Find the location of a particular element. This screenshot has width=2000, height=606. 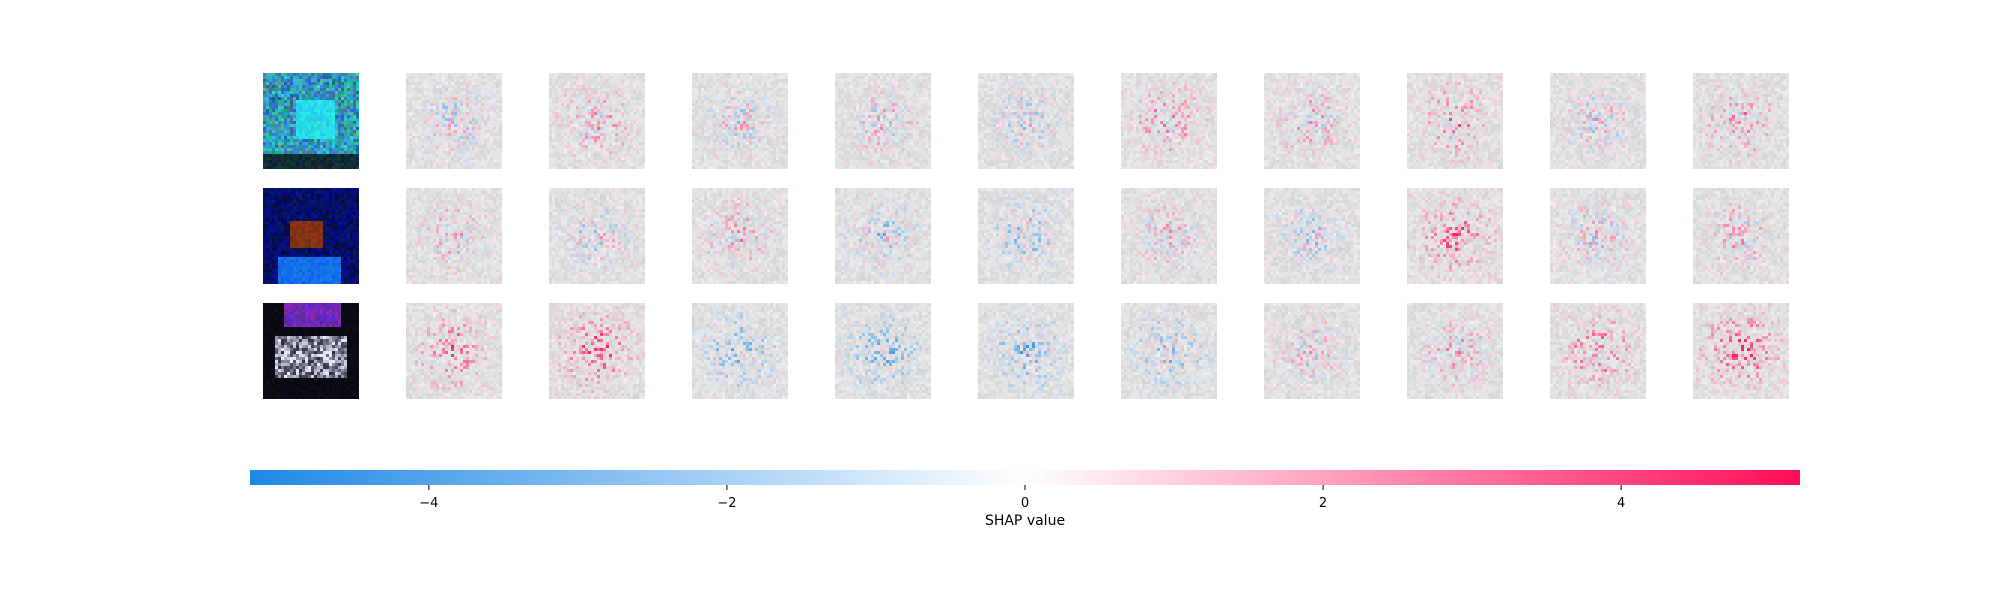

colorbar-tick-label: −4 is located at coordinates (428, 503).